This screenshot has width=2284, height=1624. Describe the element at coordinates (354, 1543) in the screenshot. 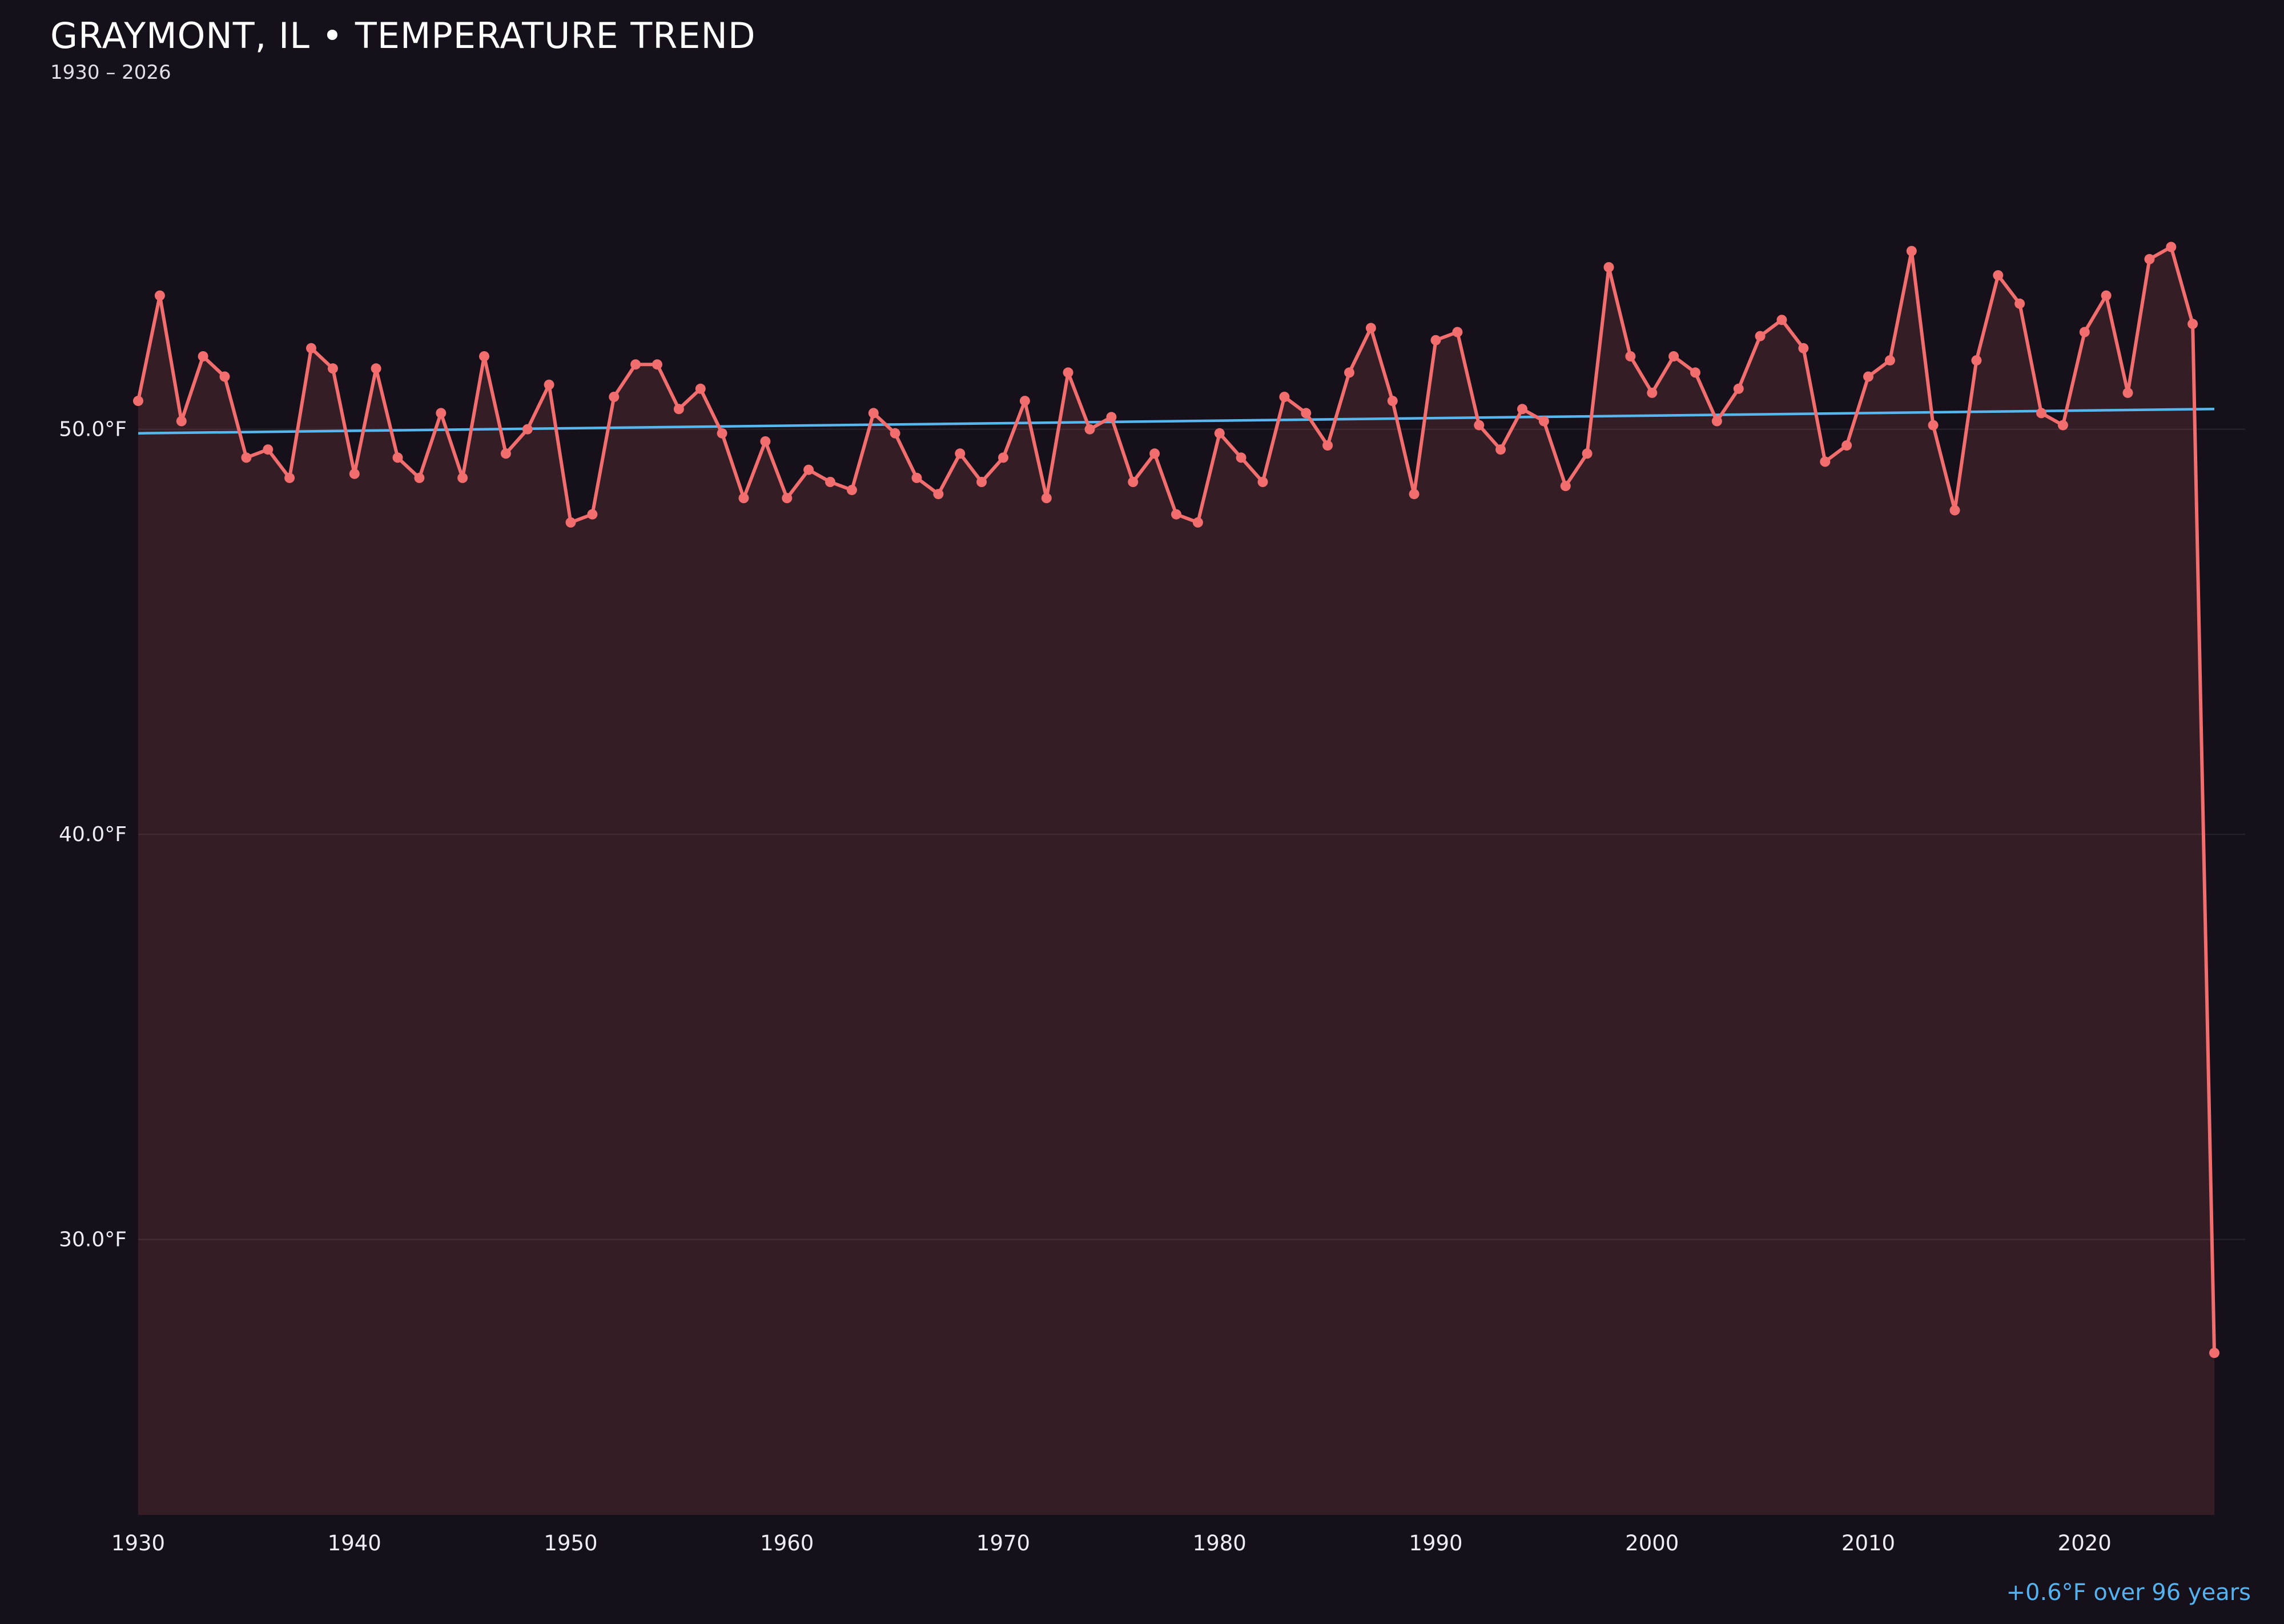

I see `x-axis-tick-label: 1940` at that location.